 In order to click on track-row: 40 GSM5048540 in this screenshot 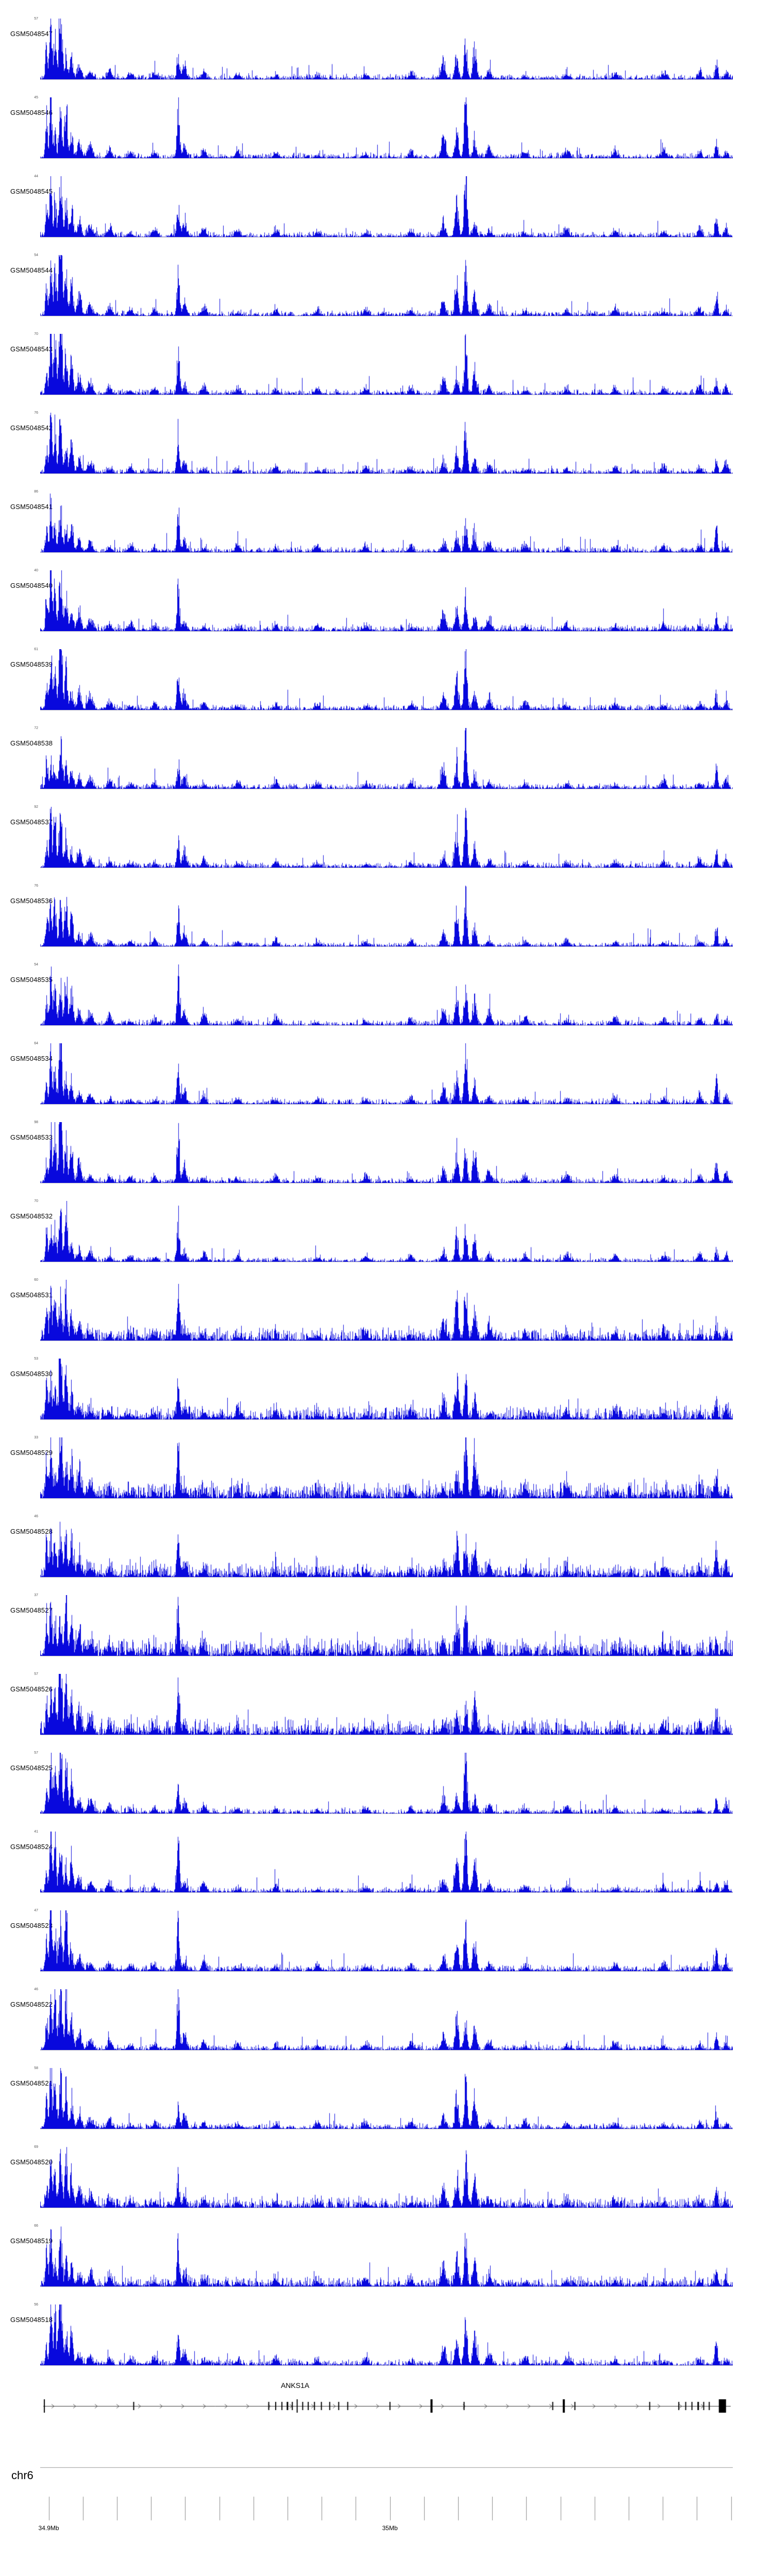, I will do `click(386, 605)`.